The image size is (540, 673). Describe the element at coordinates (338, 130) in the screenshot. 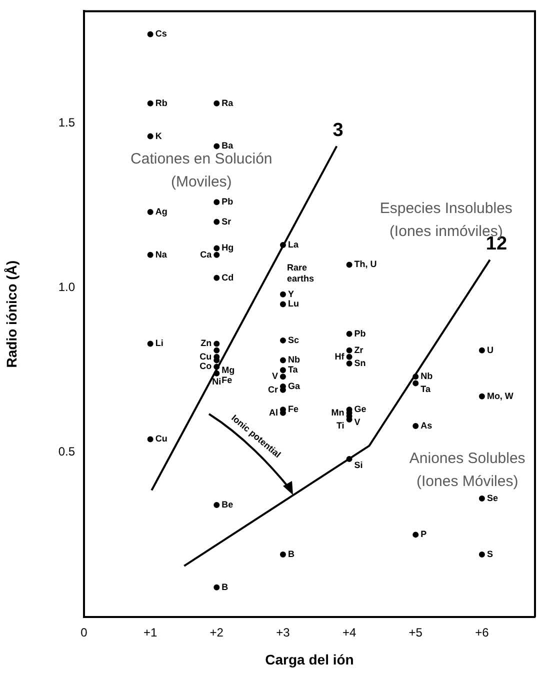

I see `series-label: 3` at that location.